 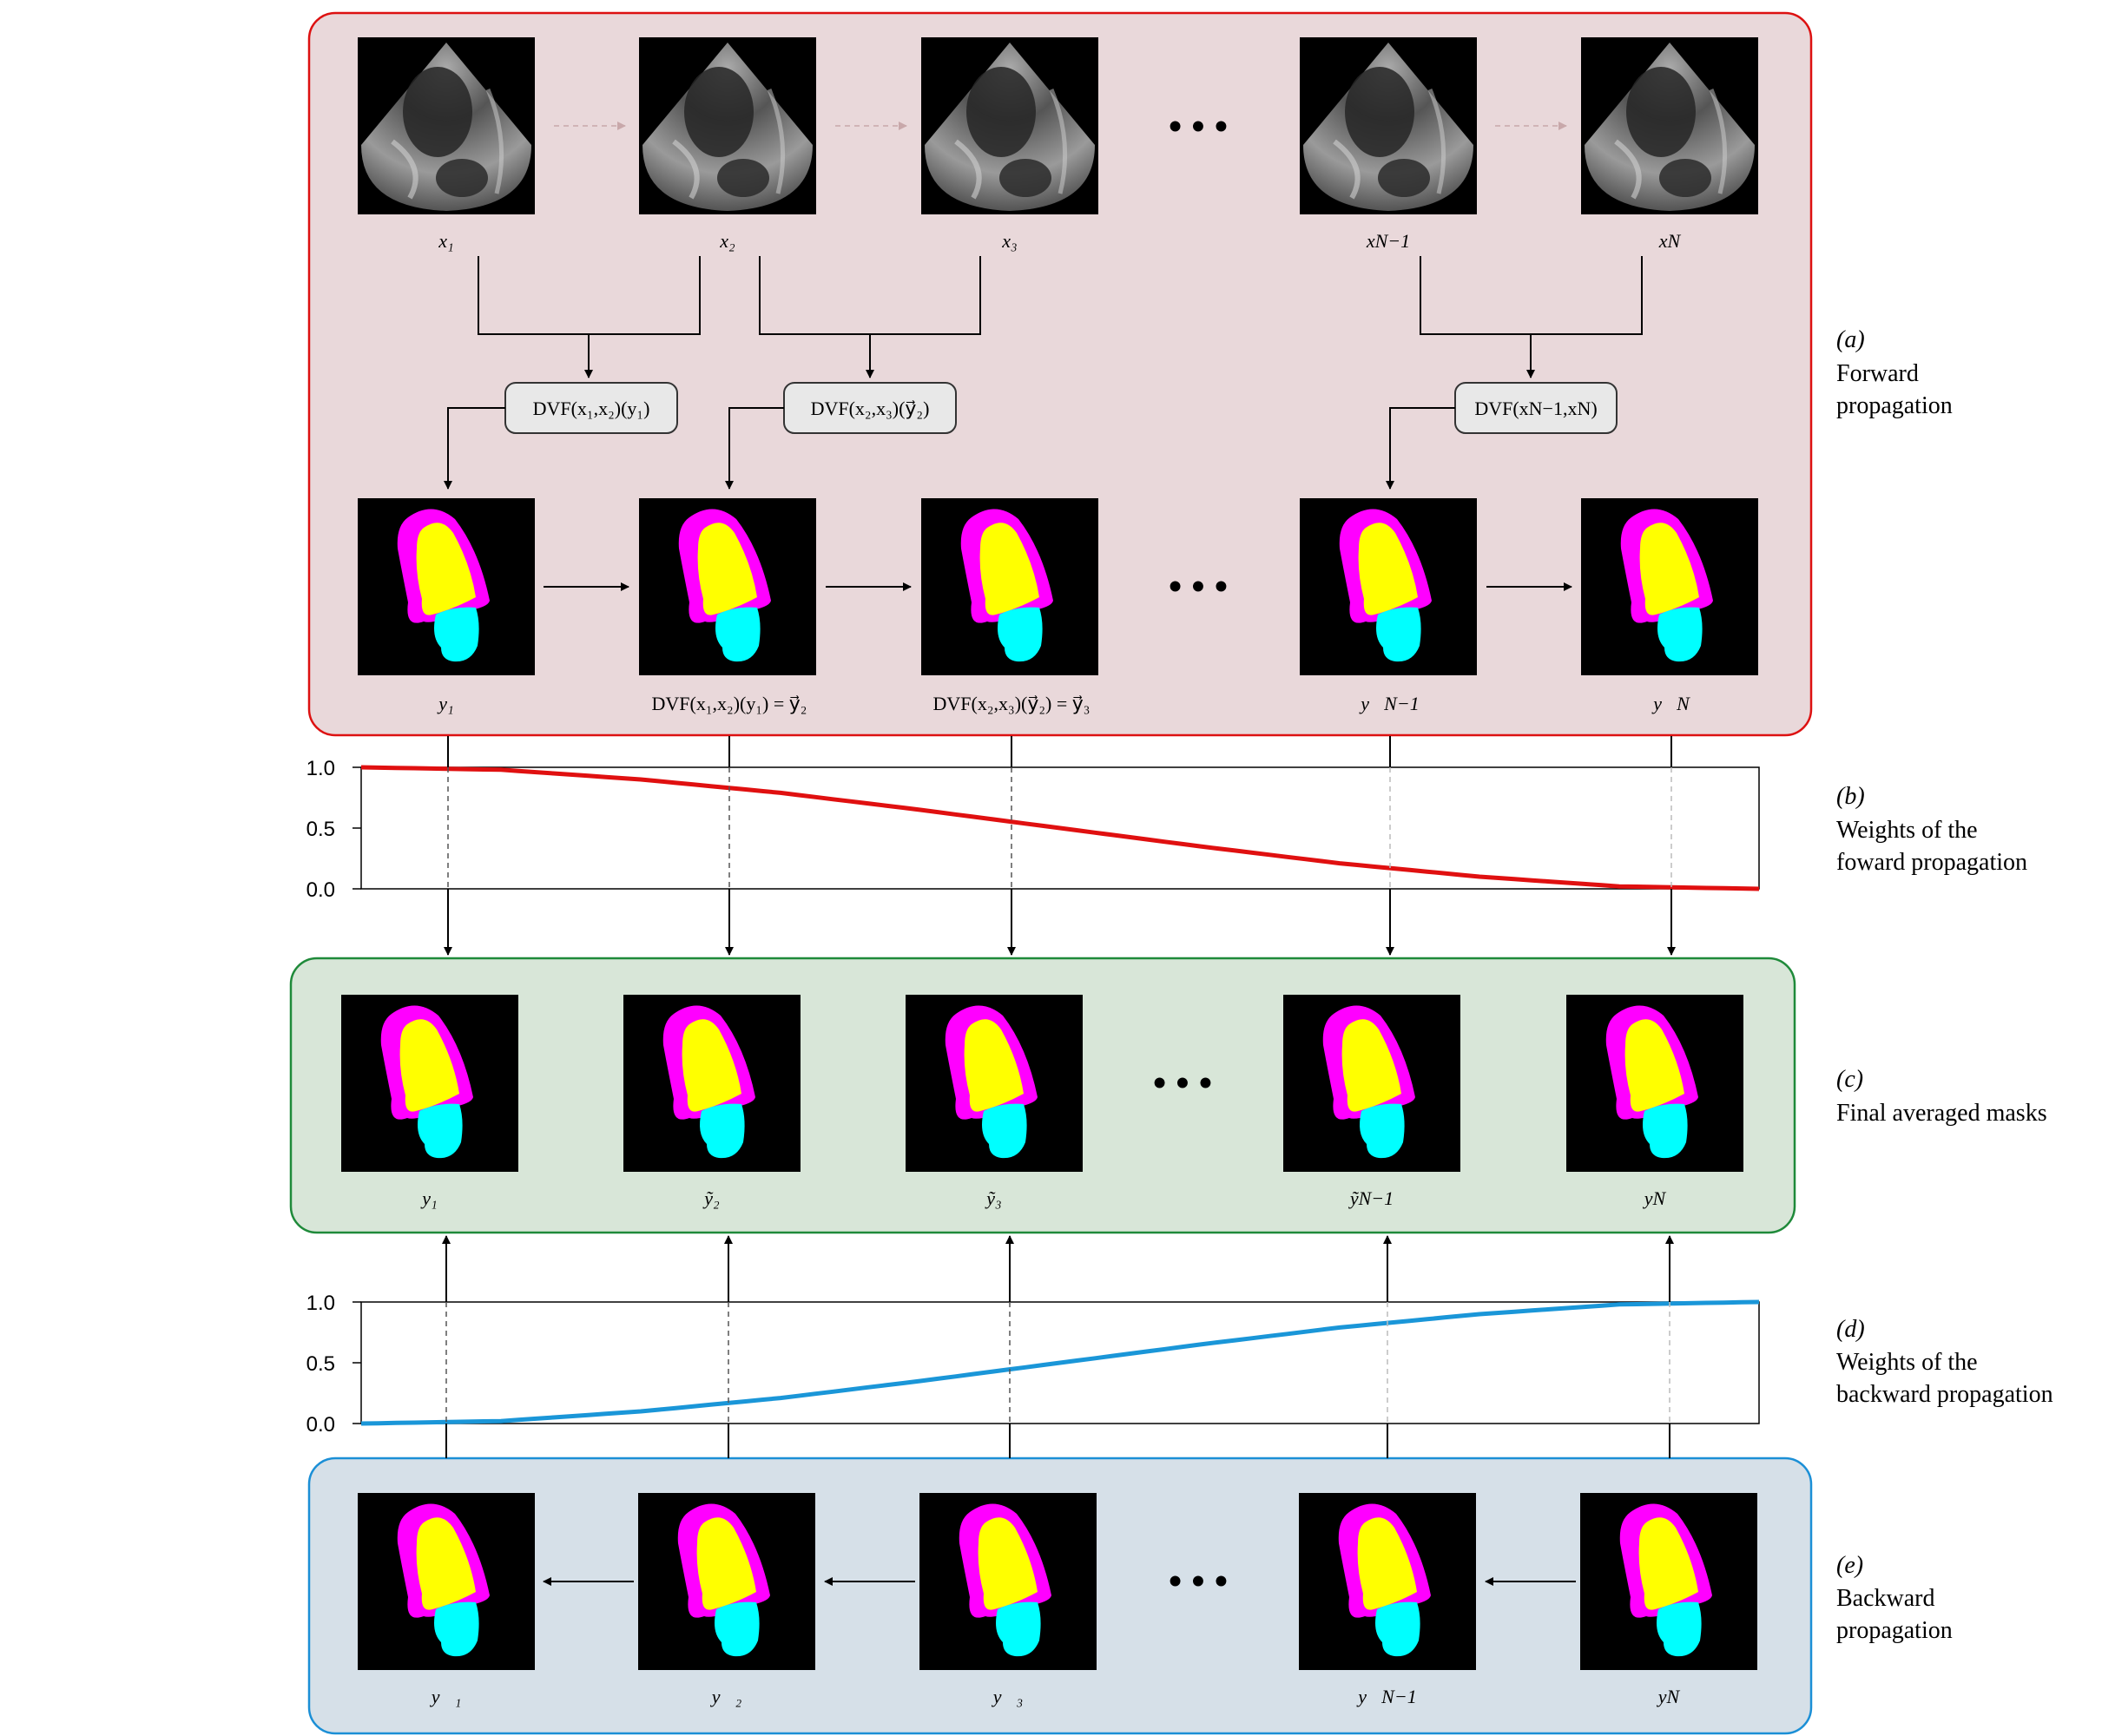 I want to click on frame-label-xn: xN, so click(x=1670, y=241).